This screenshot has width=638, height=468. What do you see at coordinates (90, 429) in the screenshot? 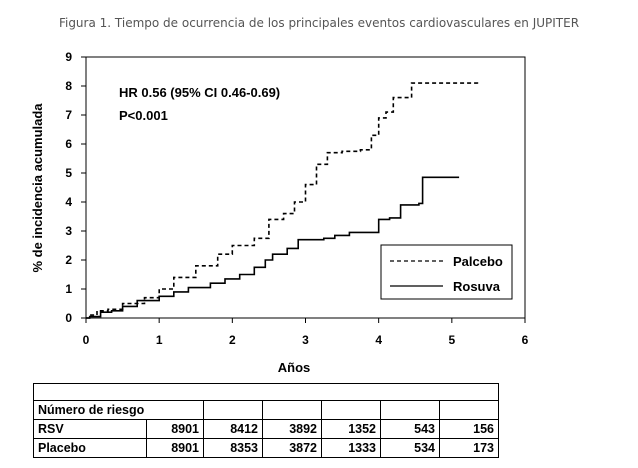
I see `row-label: RSV` at bounding box center [90, 429].